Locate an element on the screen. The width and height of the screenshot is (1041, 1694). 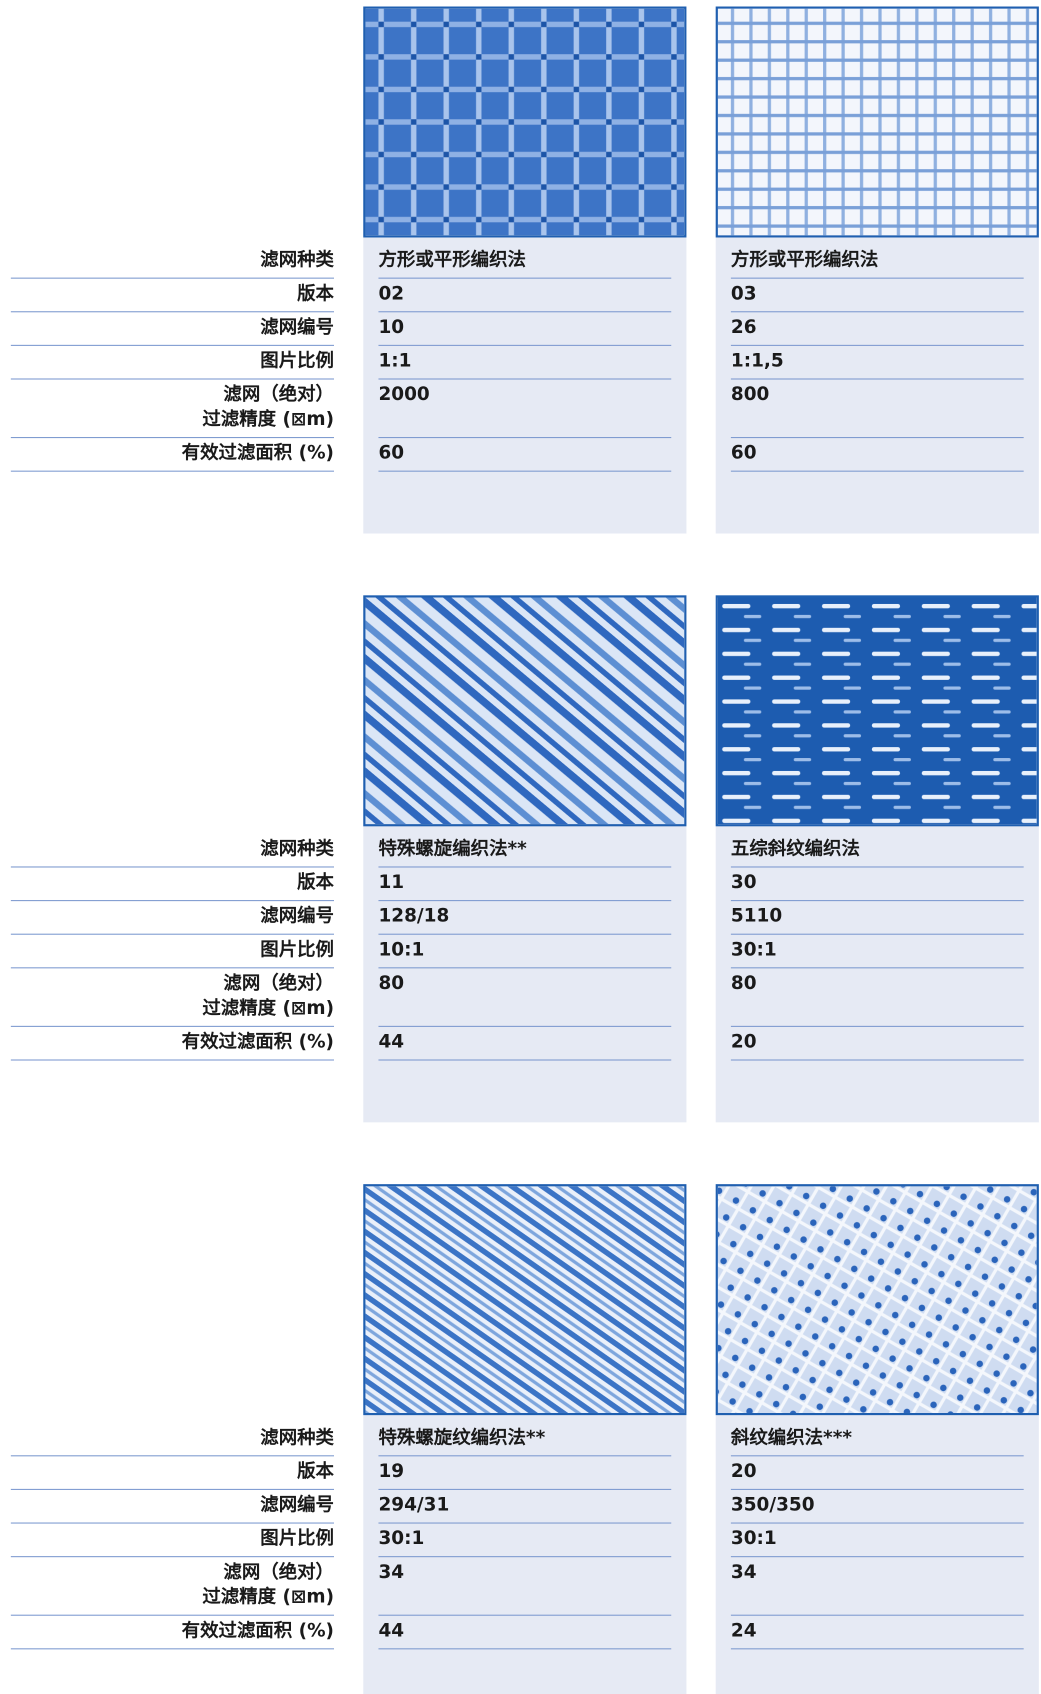
cell-value: 294/31 is located at coordinates (414, 1505).